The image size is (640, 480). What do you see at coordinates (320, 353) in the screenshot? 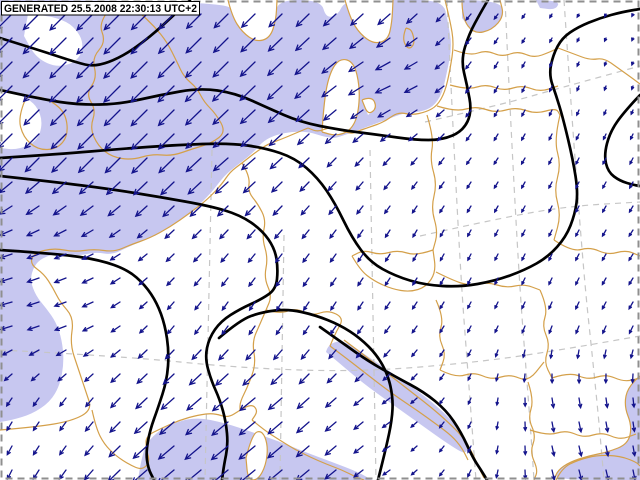
I see `parallel-gridline` at bounding box center [320, 353].